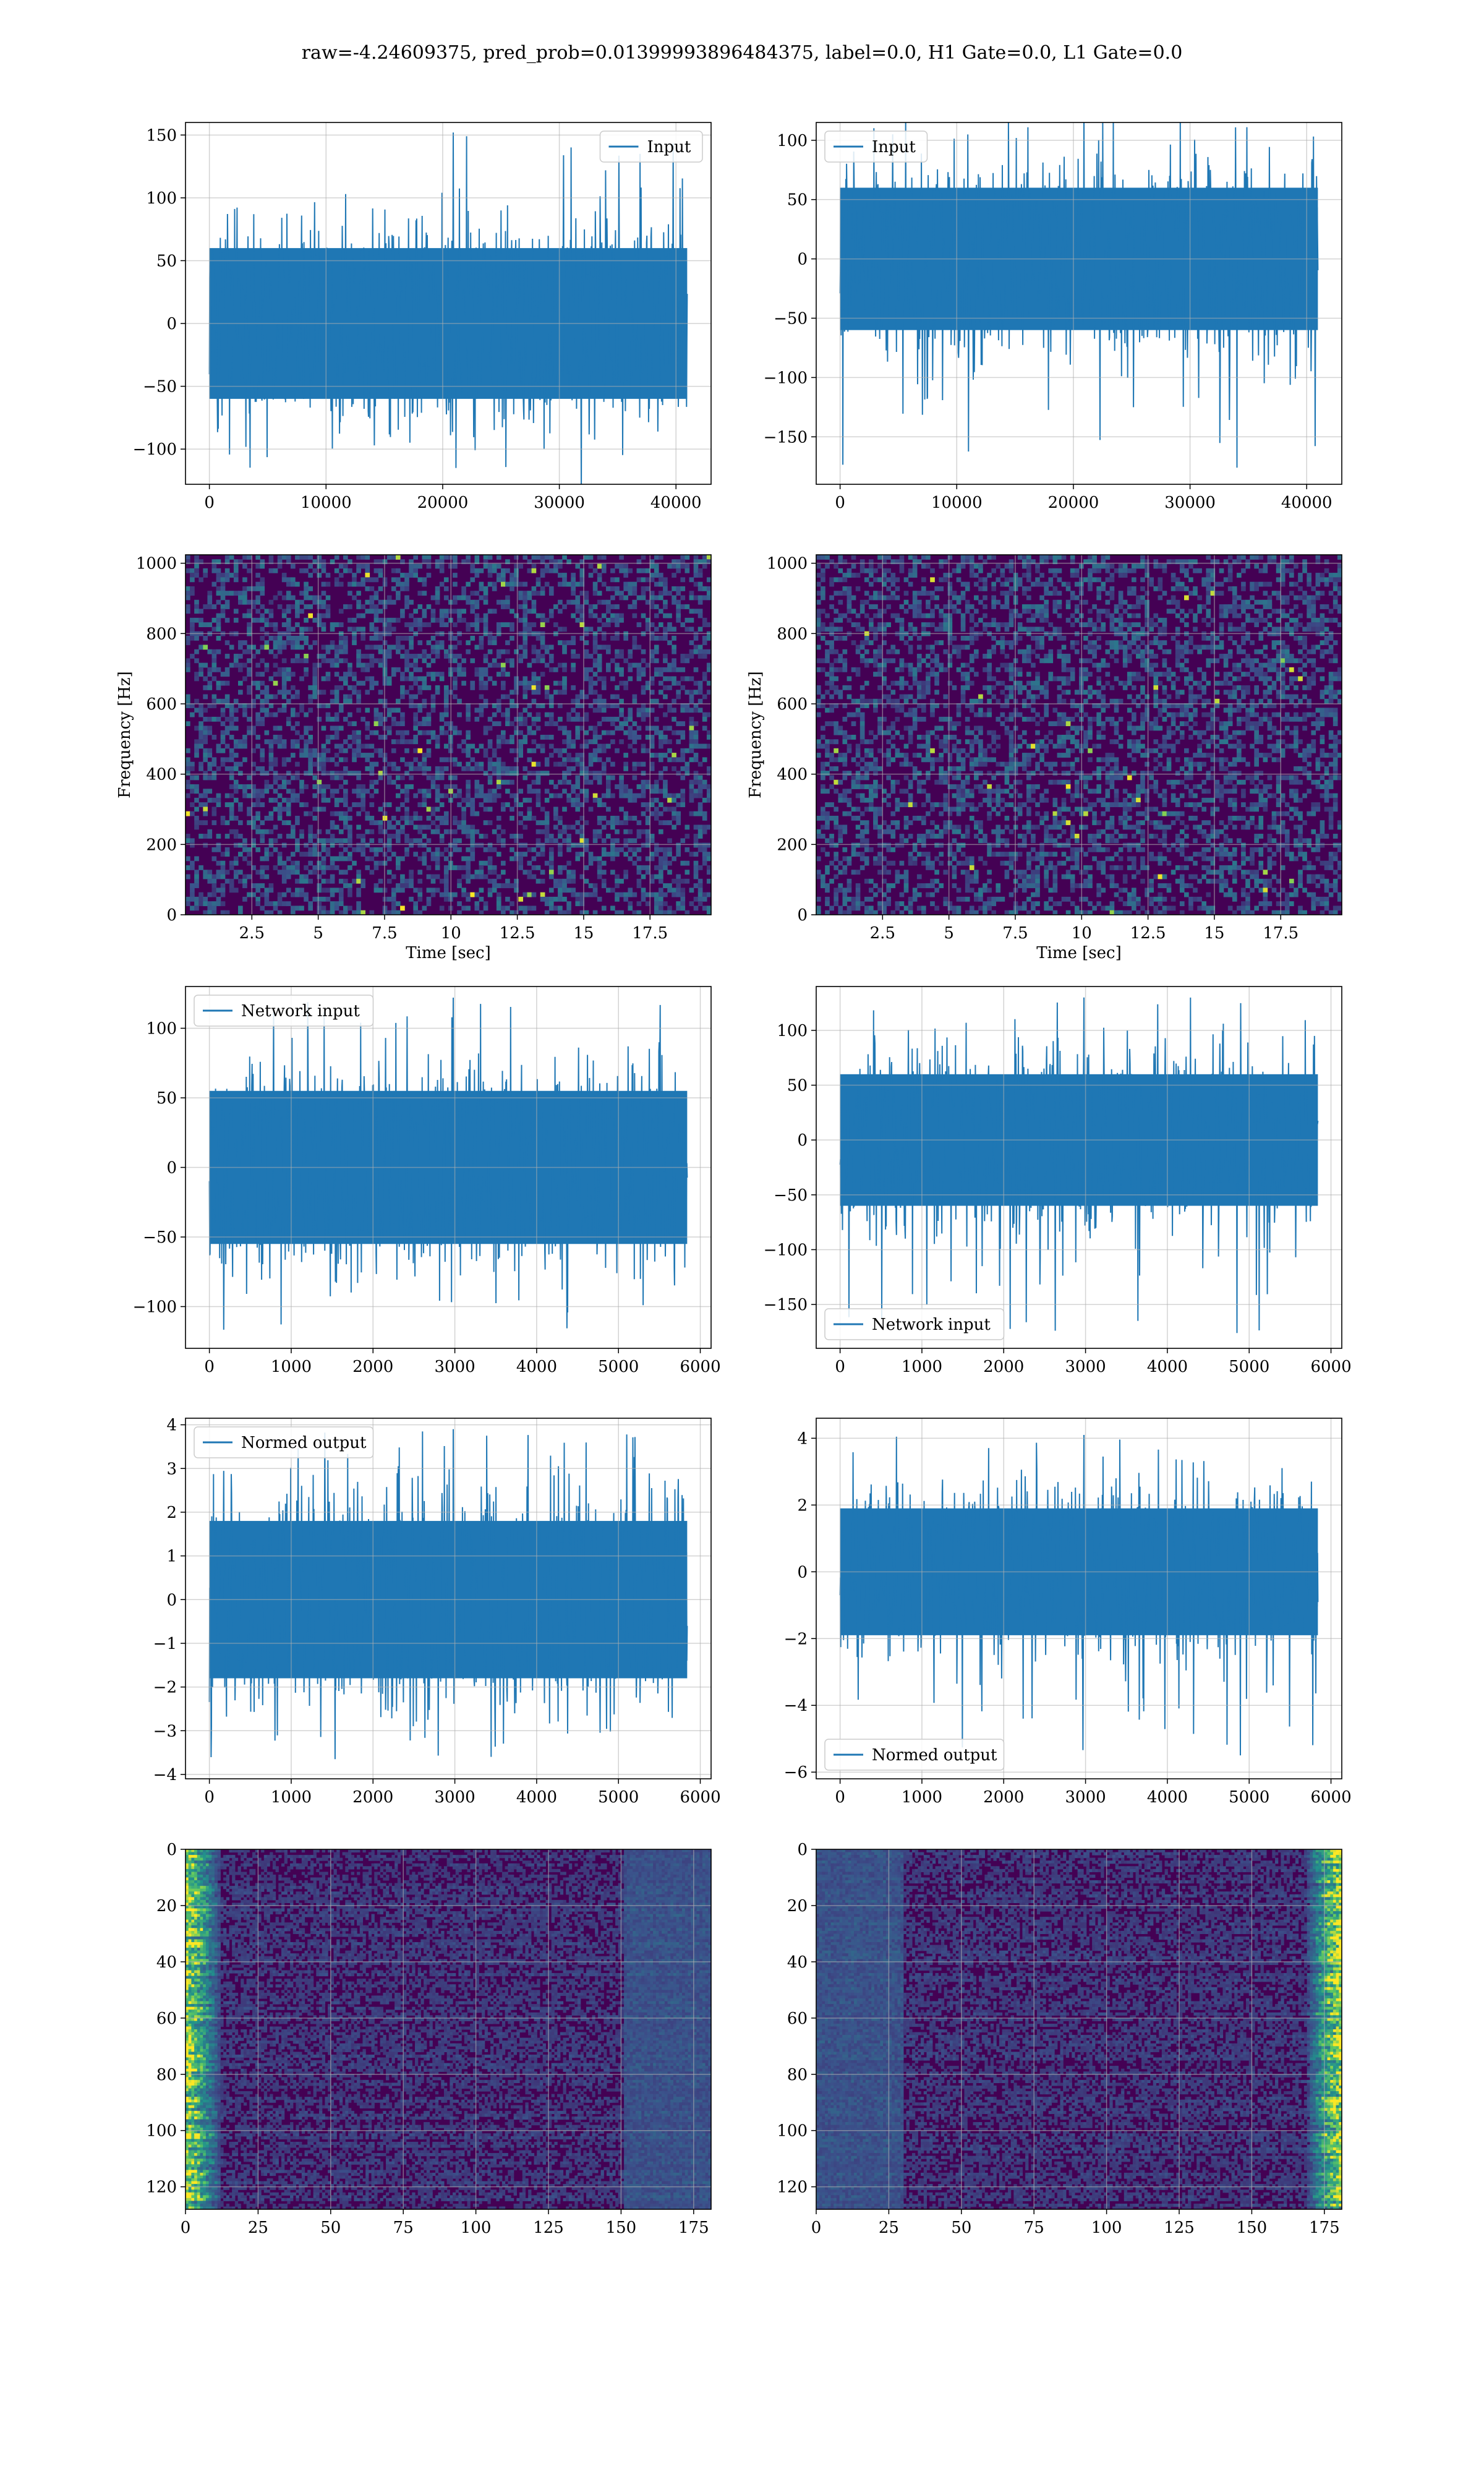 The width and height of the screenshot is (1484, 2474). What do you see at coordinates (451, 933) in the screenshot?
I see `h1-spectrogram-xtick-label: 10` at bounding box center [451, 933].